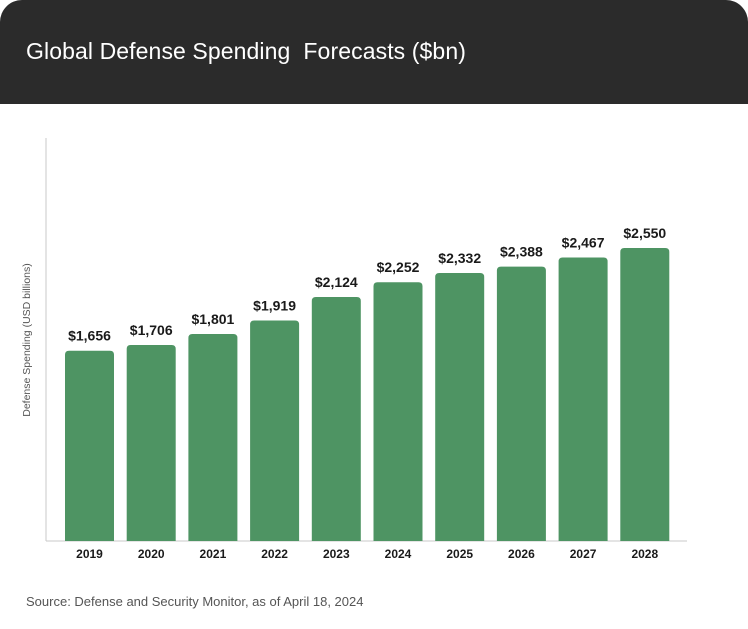 This screenshot has width=748, height=629. What do you see at coordinates (460, 407) in the screenshot?
I see `bar-2025` at bounding box center [460, 407].